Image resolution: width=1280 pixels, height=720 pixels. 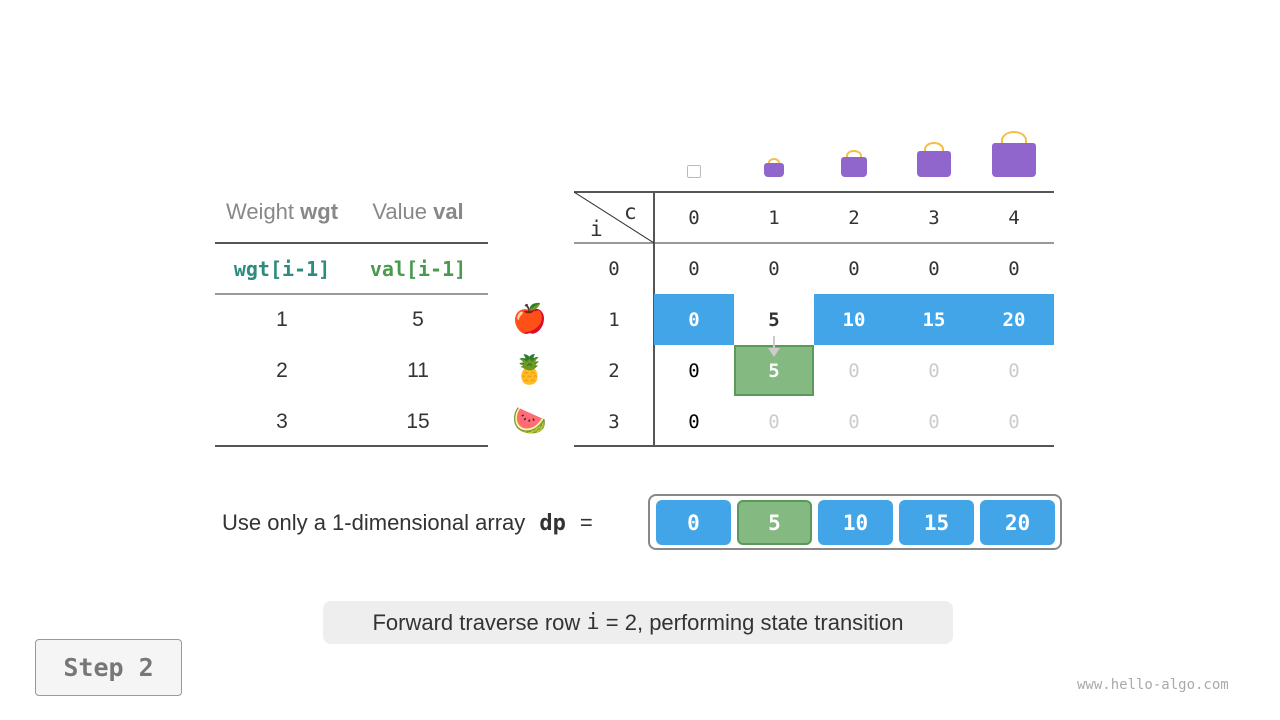 I want to click on apple-icon: 🍎, so click(x=529, y=318).